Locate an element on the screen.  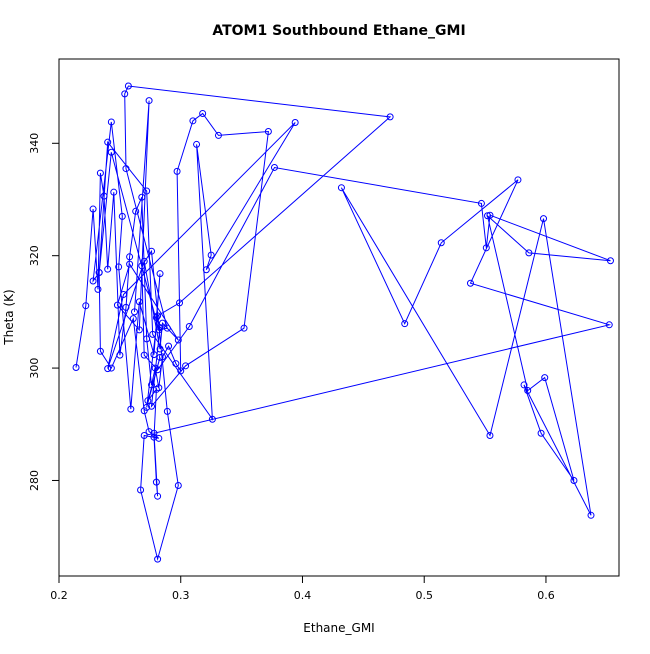
y-tick-label: 320 is located at coordinates (34, 255).